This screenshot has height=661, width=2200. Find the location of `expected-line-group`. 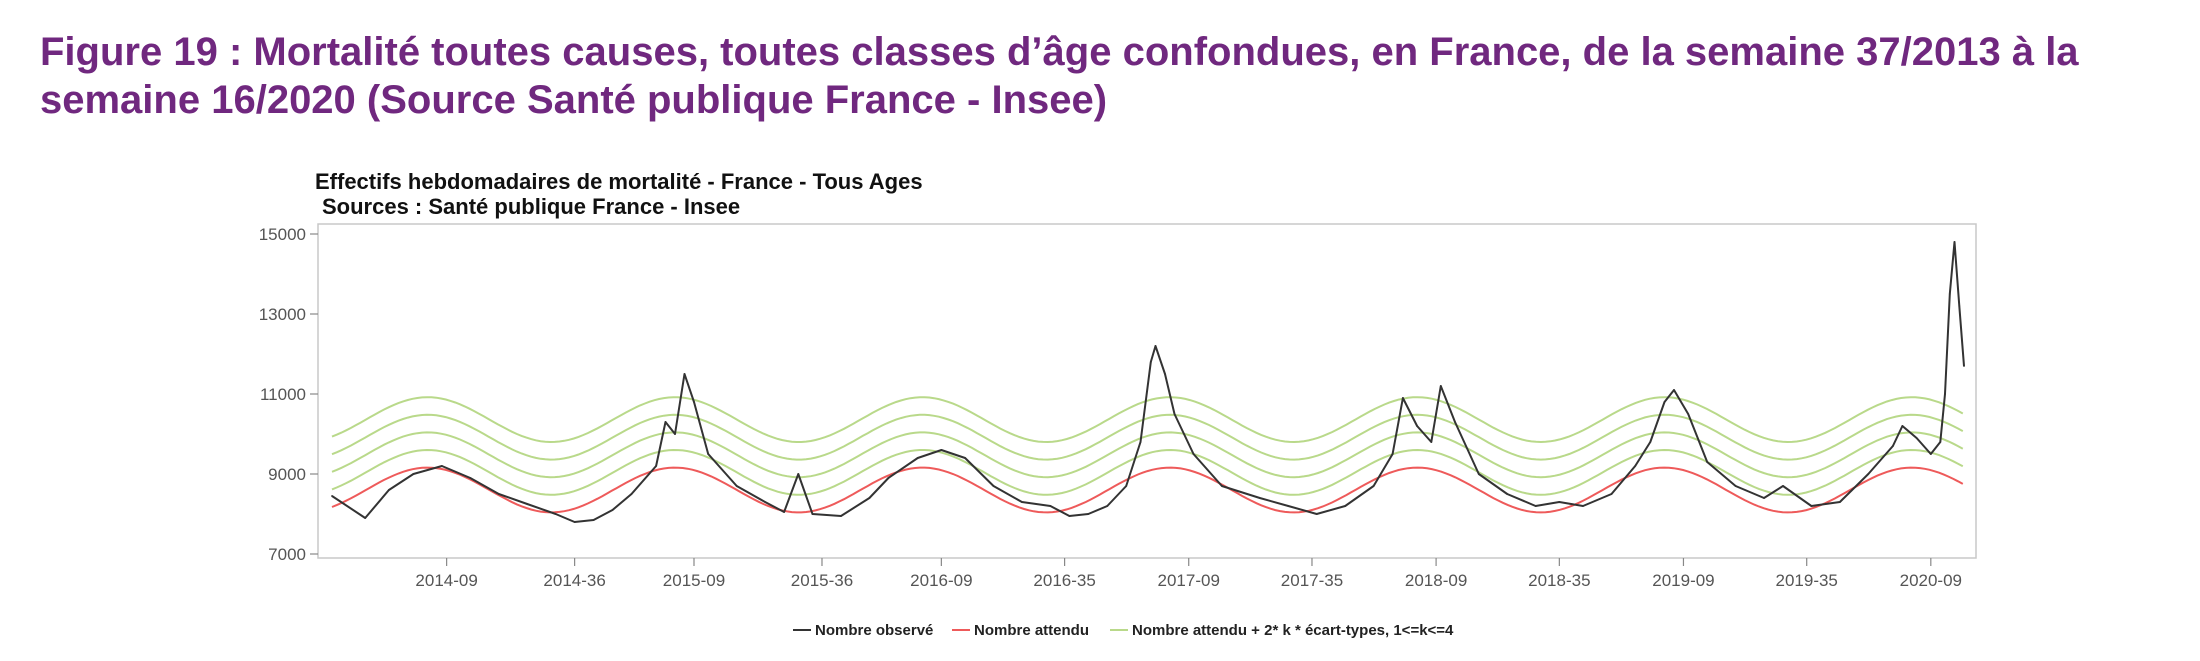

expected-line-group is located at coordinates (1147, 490).